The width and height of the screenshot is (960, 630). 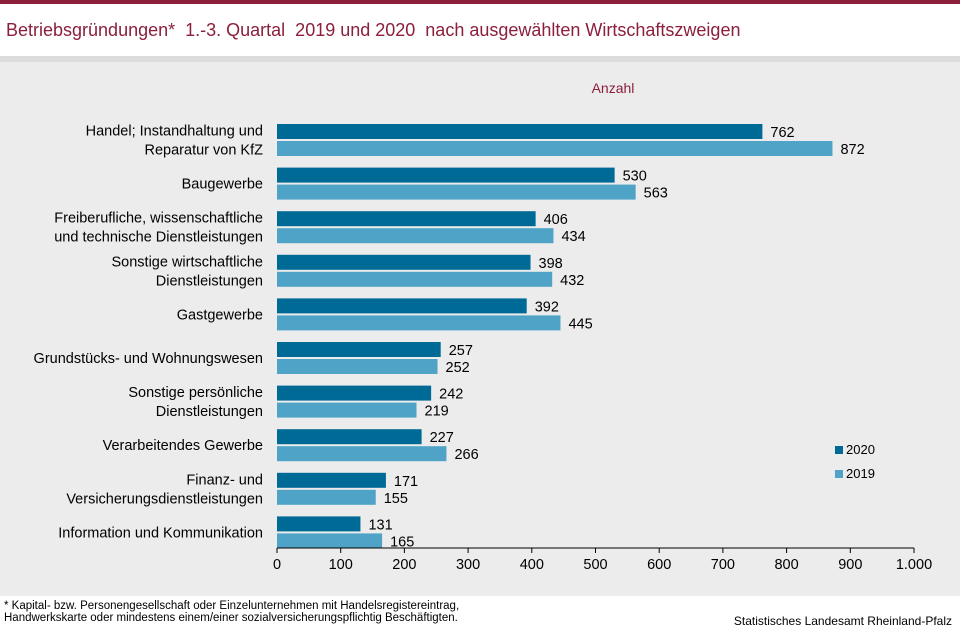 I want to click on category-label: Information und Kommunikation, so click(x=160, y=533).